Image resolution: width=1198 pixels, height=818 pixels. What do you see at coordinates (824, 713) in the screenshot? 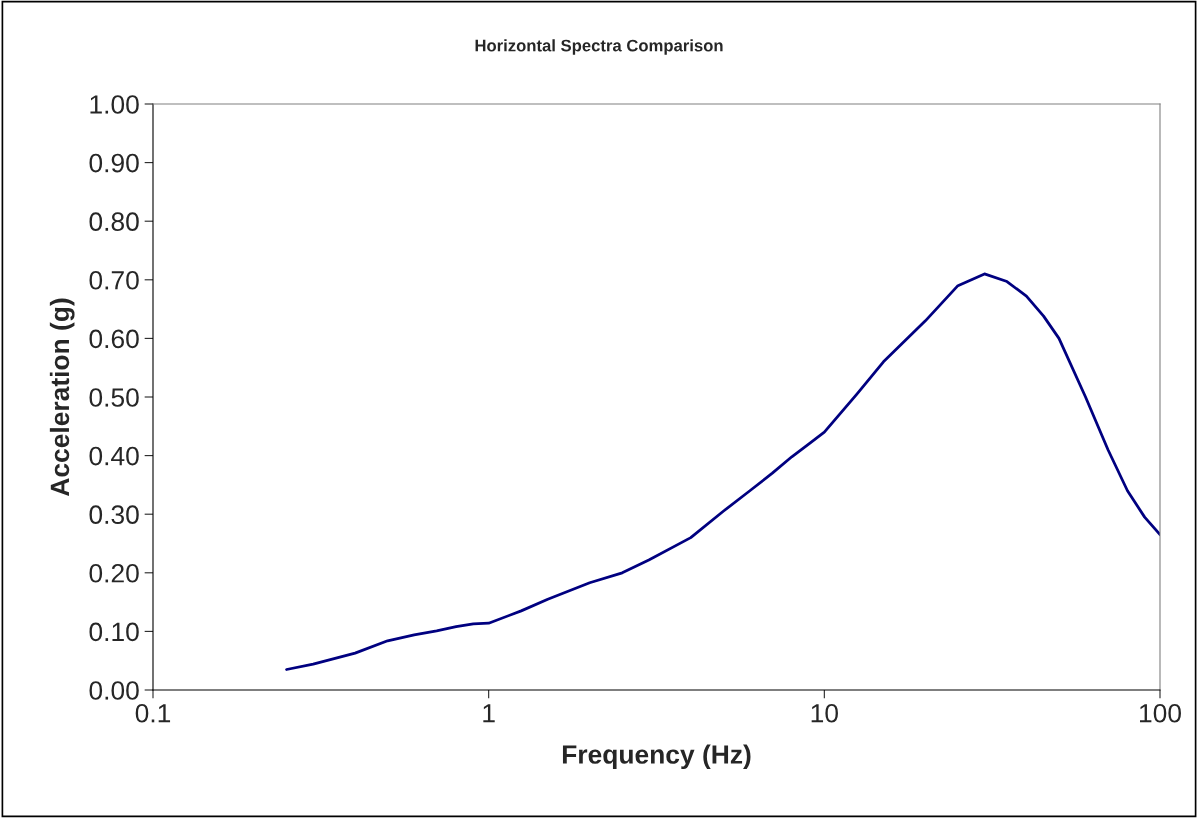
I see `x-tick-label: 10` at bounding box center [824, 713].